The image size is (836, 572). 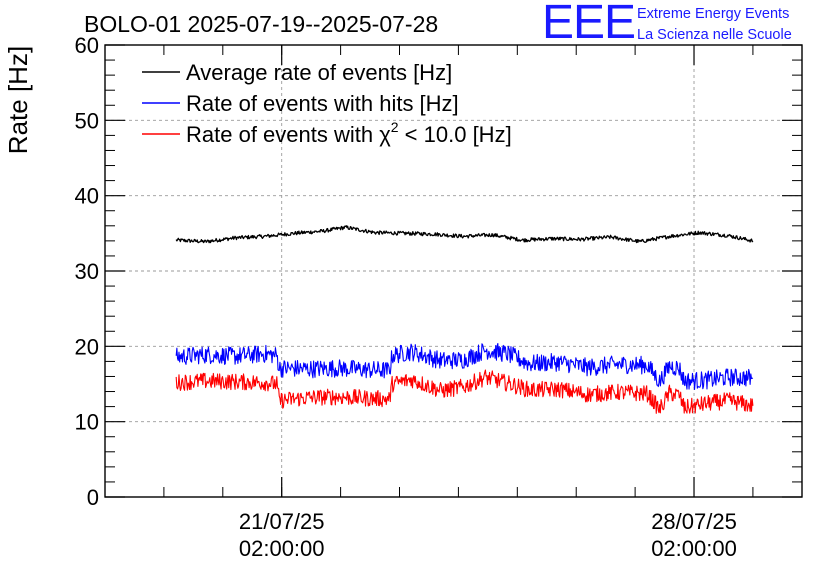 What do you see at coordinates (694, 521) in the screenshot?
I see `x-tick-label-date: 28/07/25` at bounding box center [694, 521].